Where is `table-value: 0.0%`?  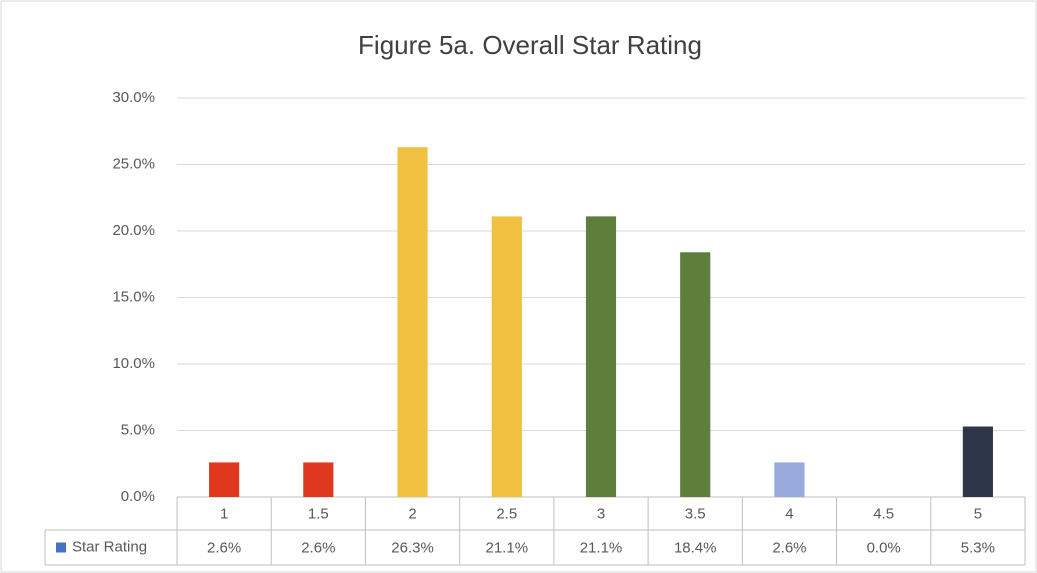 table-value: 0.0% is located at coordinates (884, 547).